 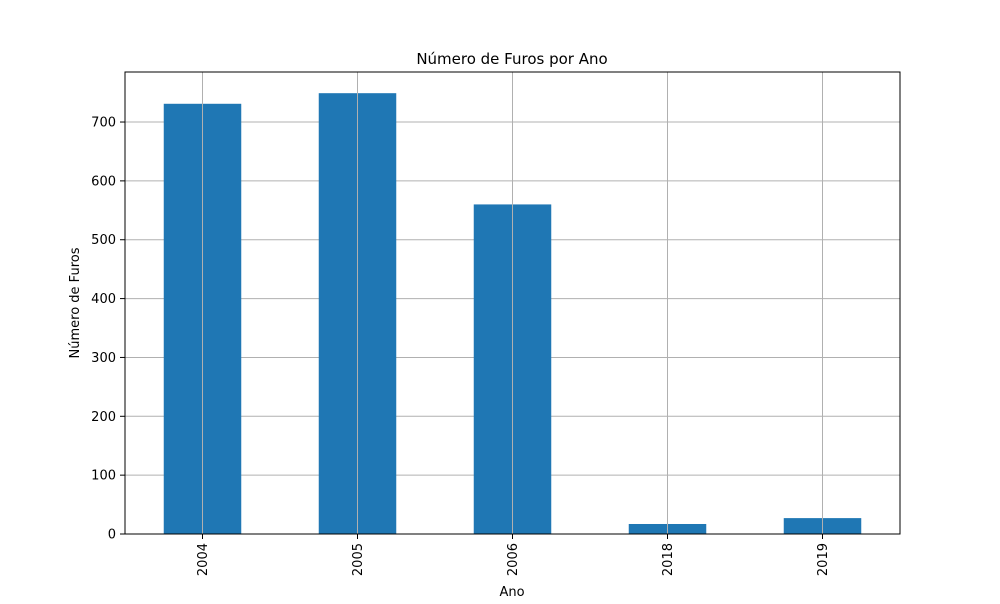 I want to click on y-tick-label: 100, so click(x=103, y=476).